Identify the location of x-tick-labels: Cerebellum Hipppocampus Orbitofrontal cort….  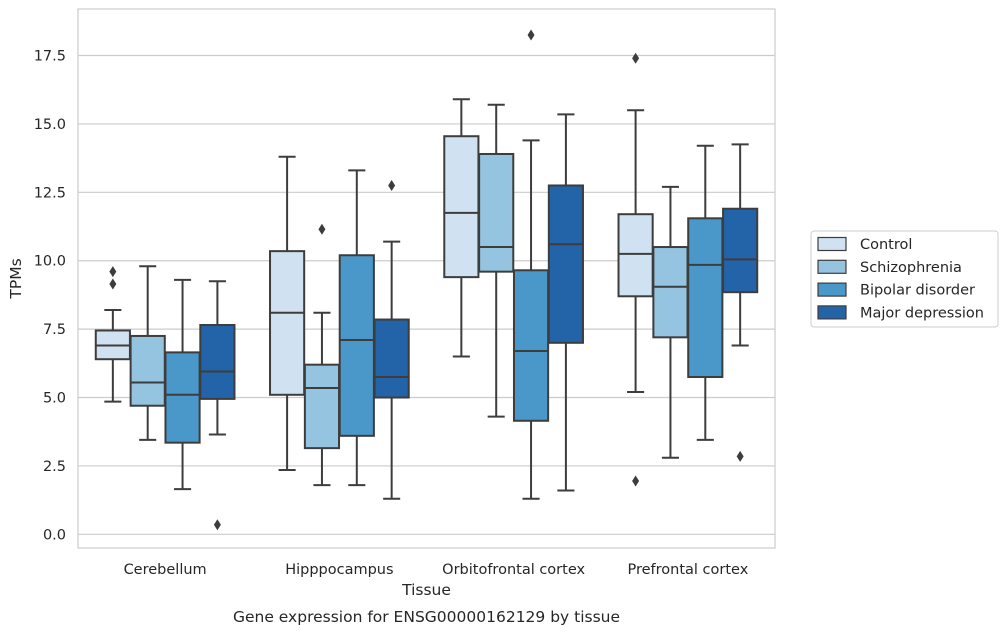
(436, 570).